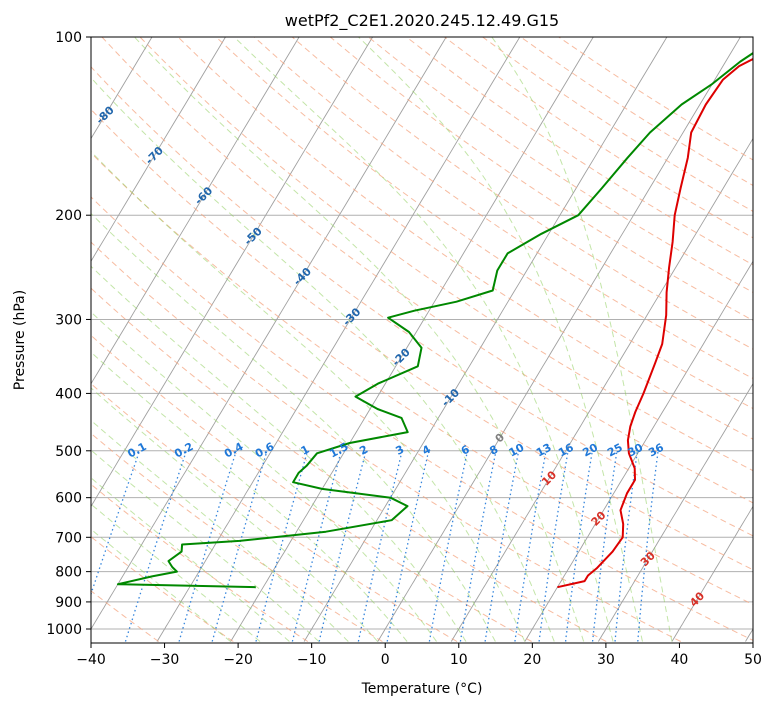 The height and width of the screenshot is (708, 775). Describe the element at coordinates (64, 630) in the screenshot. I see `y-tick-label: 1000` at that location.